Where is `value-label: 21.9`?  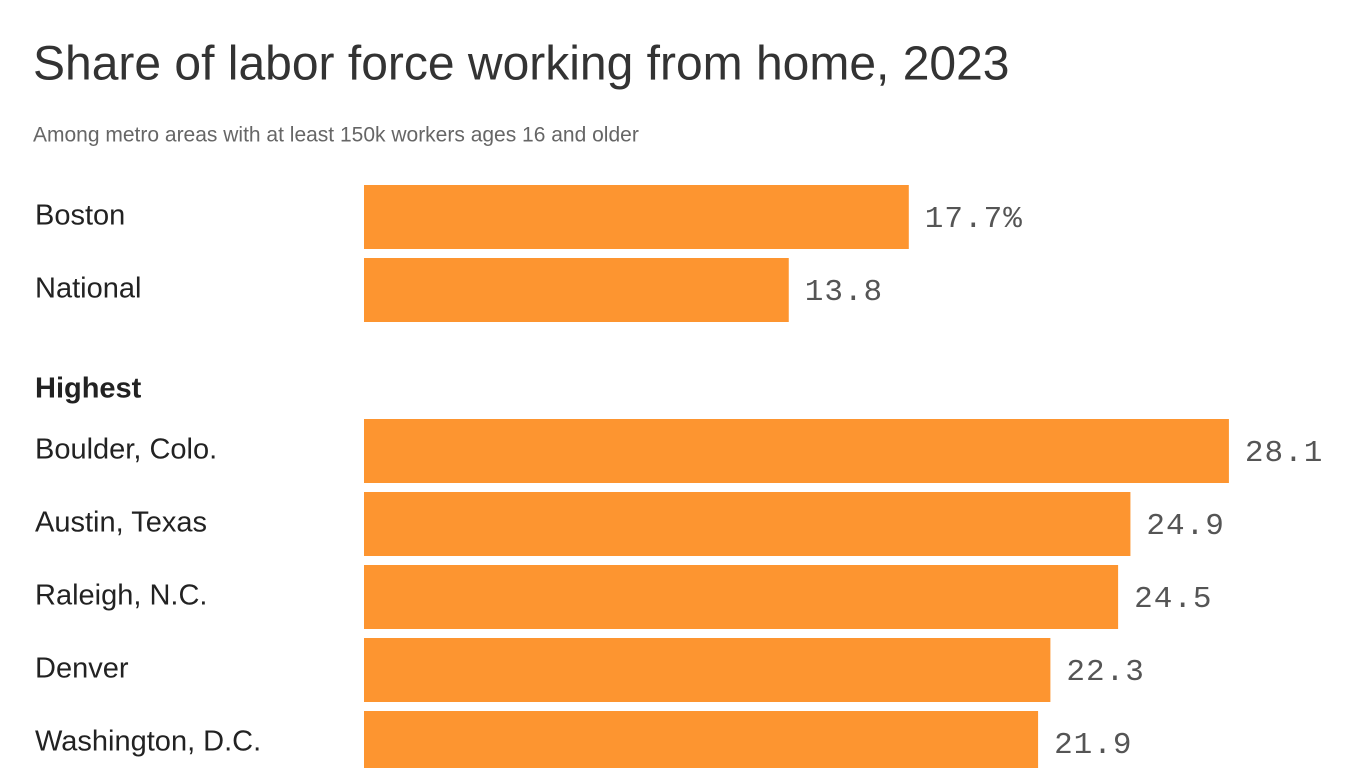
value-label: 21.9 is located at coordinates (1093, 745).